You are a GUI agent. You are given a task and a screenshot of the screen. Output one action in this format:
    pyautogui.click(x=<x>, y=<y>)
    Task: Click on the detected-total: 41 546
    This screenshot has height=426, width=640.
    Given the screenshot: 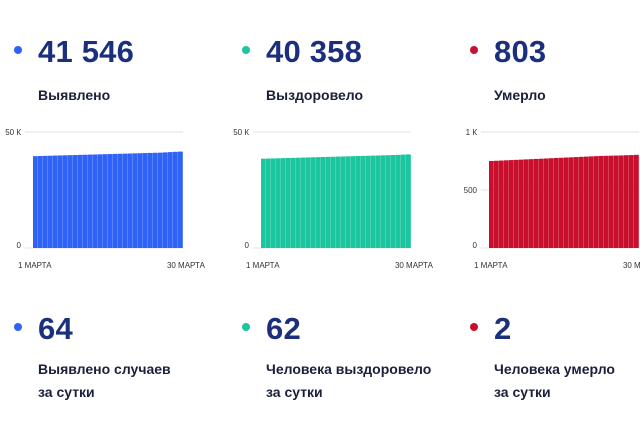 What is the action you would take?
    pyautogui.click(x=86, y=51)
    